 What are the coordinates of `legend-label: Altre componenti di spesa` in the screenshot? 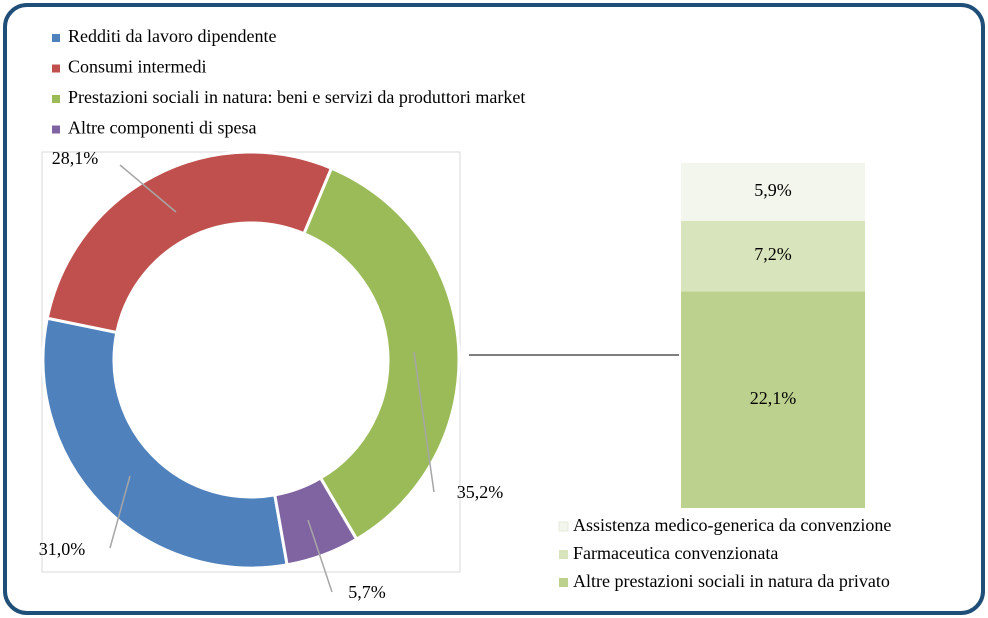 It's located at (162, 128).